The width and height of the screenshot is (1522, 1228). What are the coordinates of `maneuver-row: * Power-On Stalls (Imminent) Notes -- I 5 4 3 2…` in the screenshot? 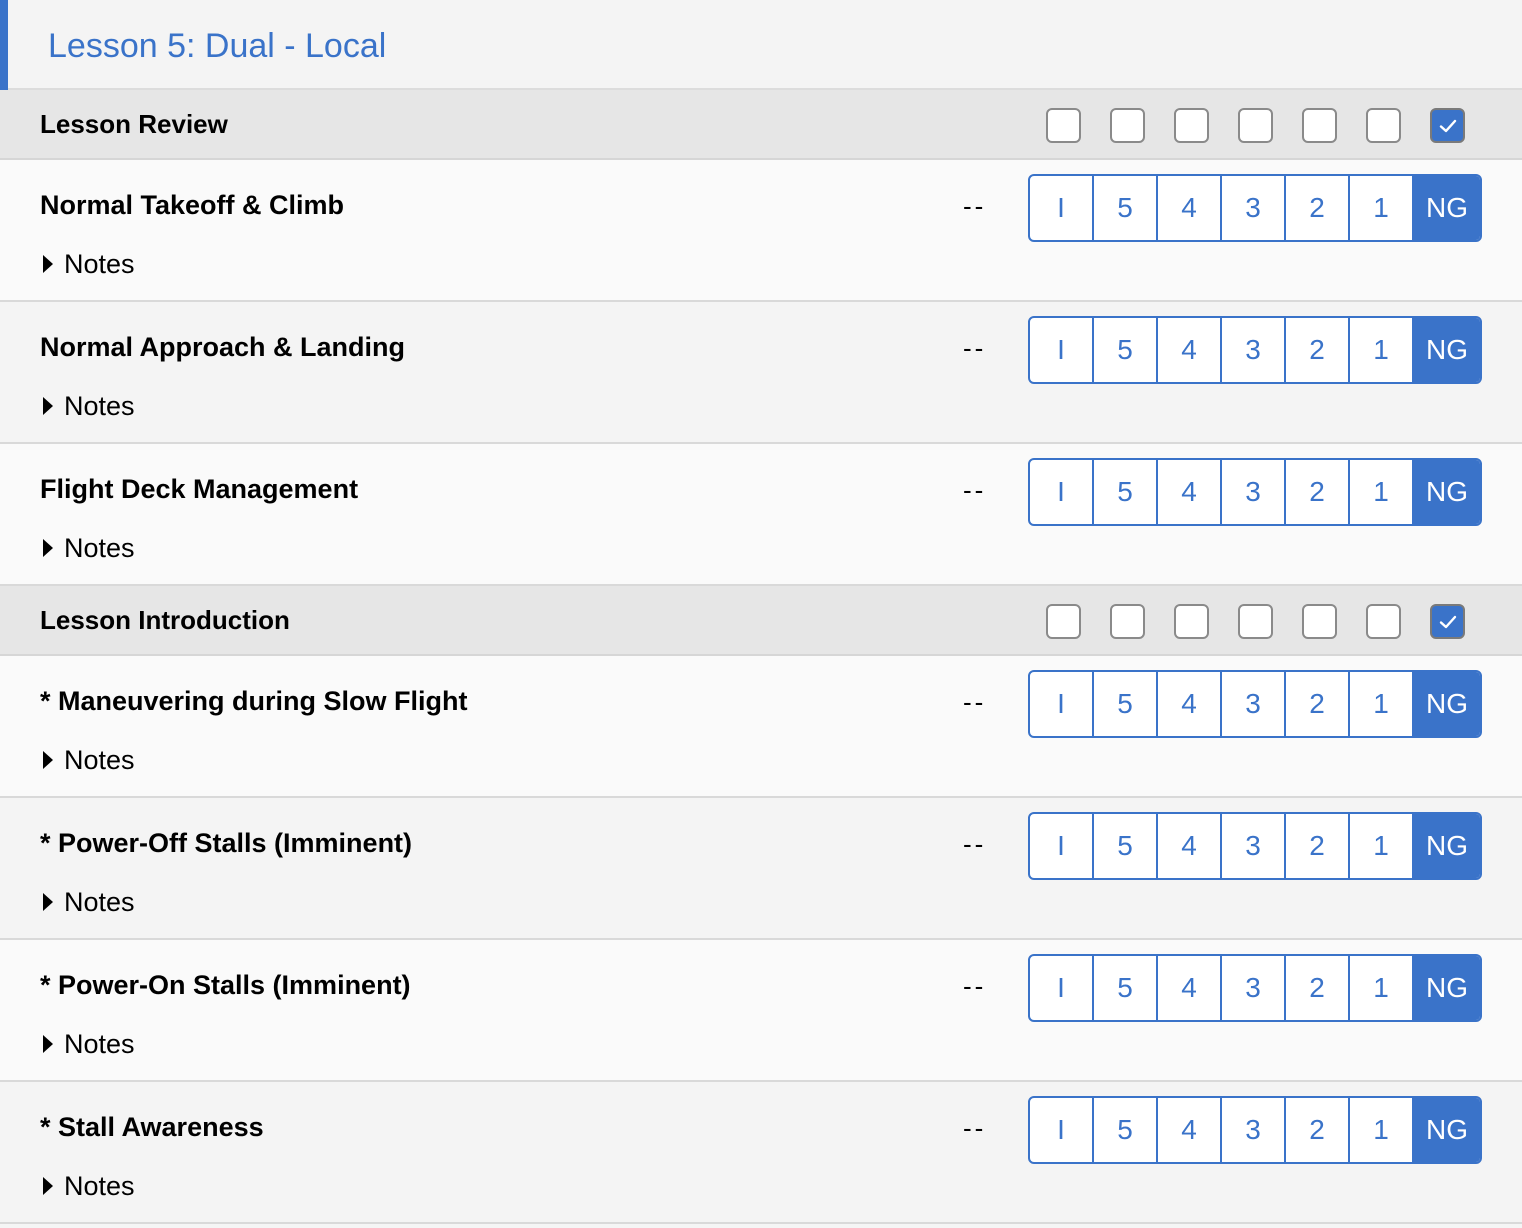 It's located at (761, 1011).